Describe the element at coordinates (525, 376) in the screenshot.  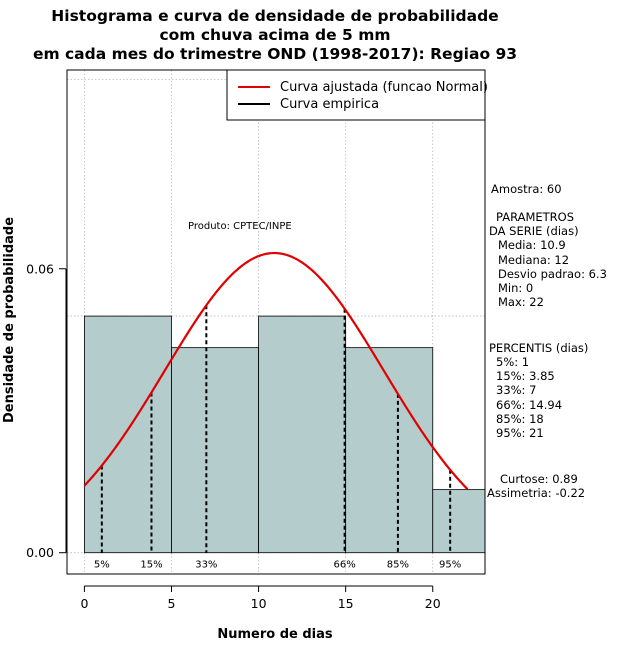
I see `stat-p15: 15%: 3.85` at that location.